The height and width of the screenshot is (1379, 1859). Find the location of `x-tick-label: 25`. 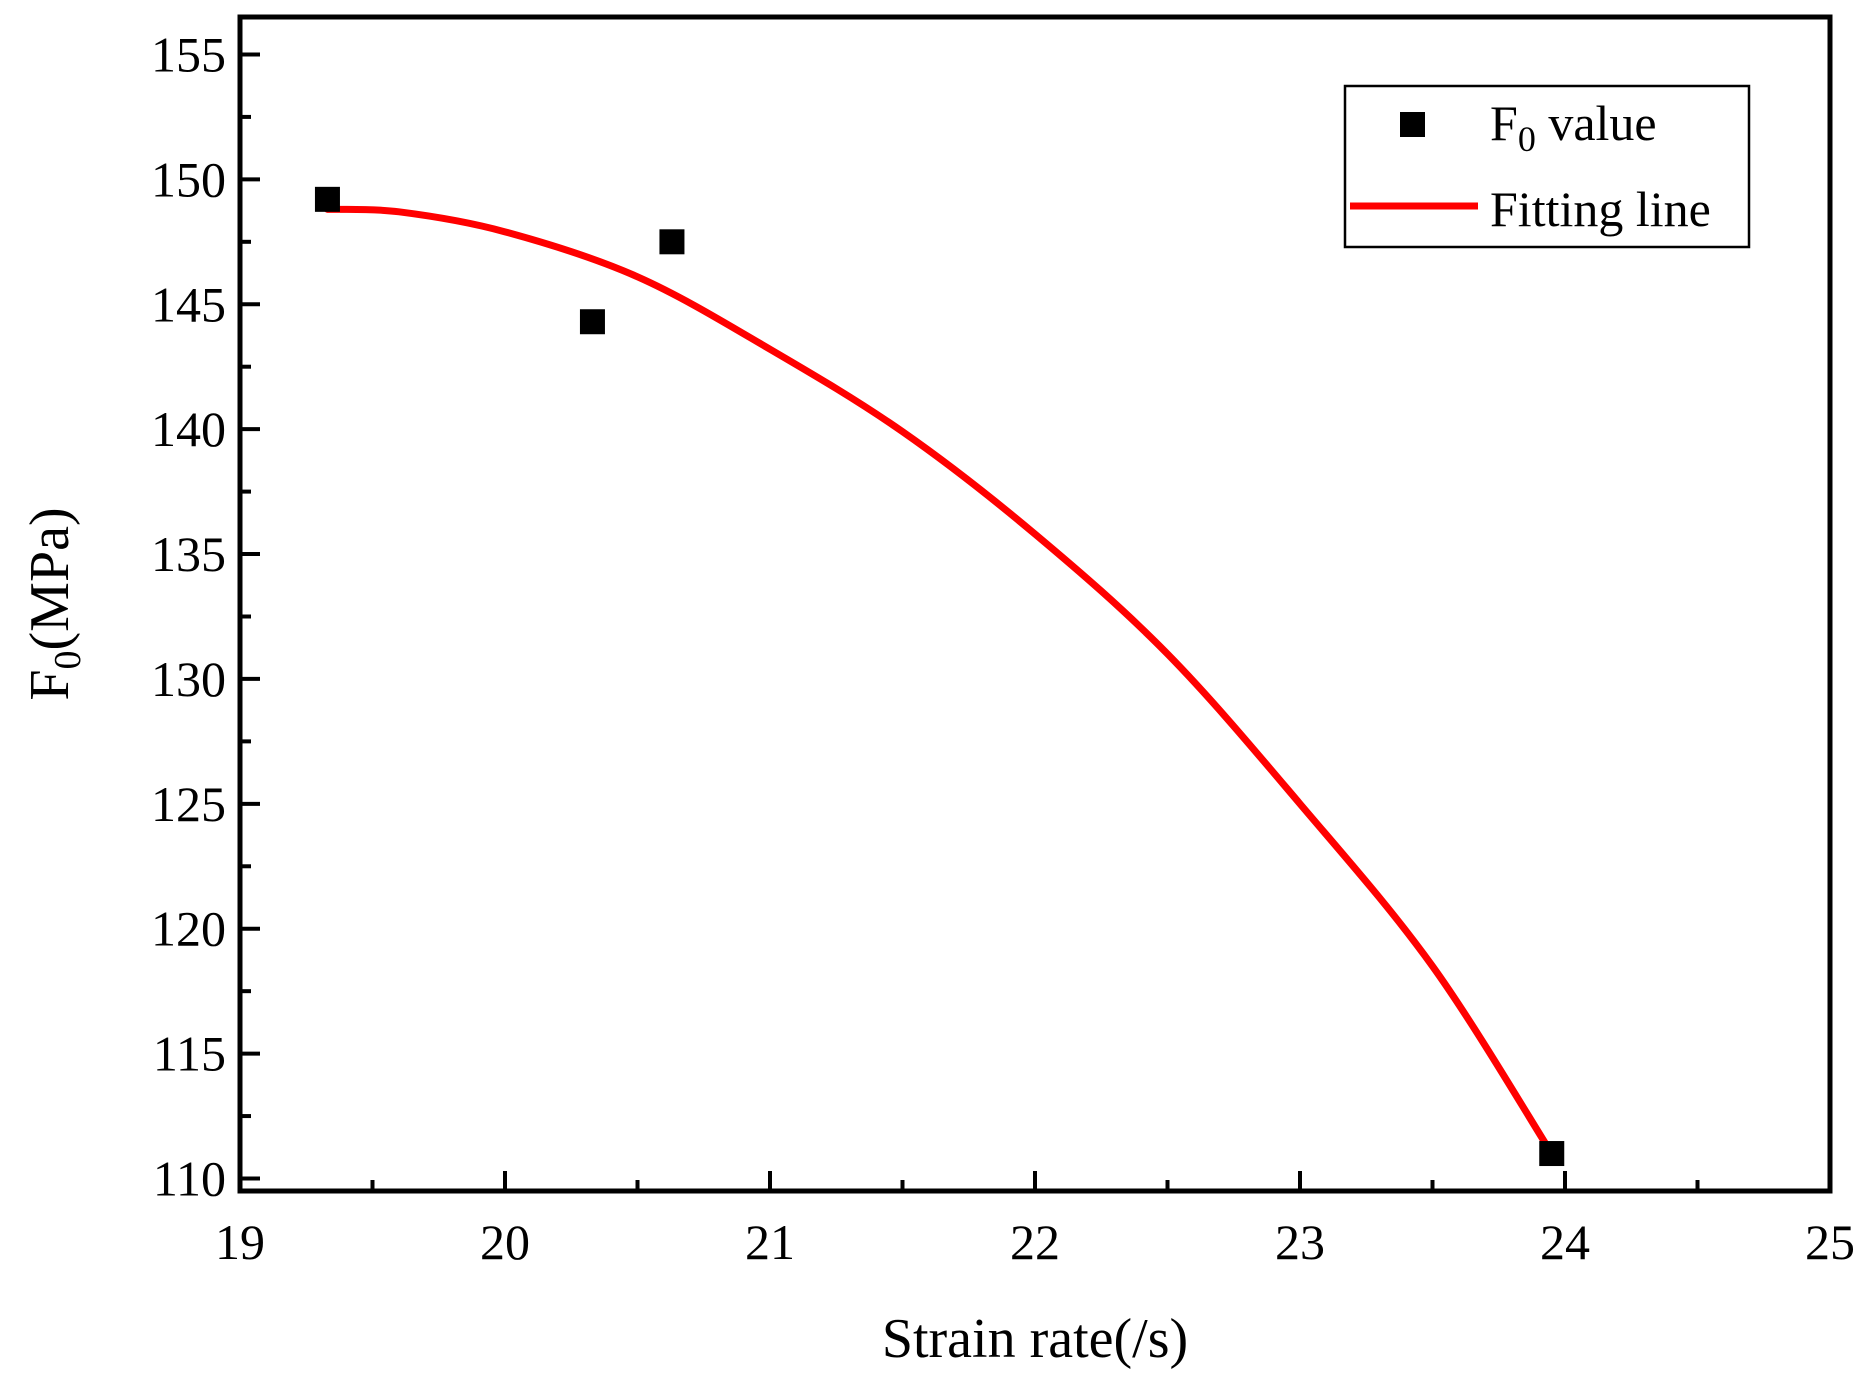

x-tick-label: 25 is located at coordinates (1830, 1242).